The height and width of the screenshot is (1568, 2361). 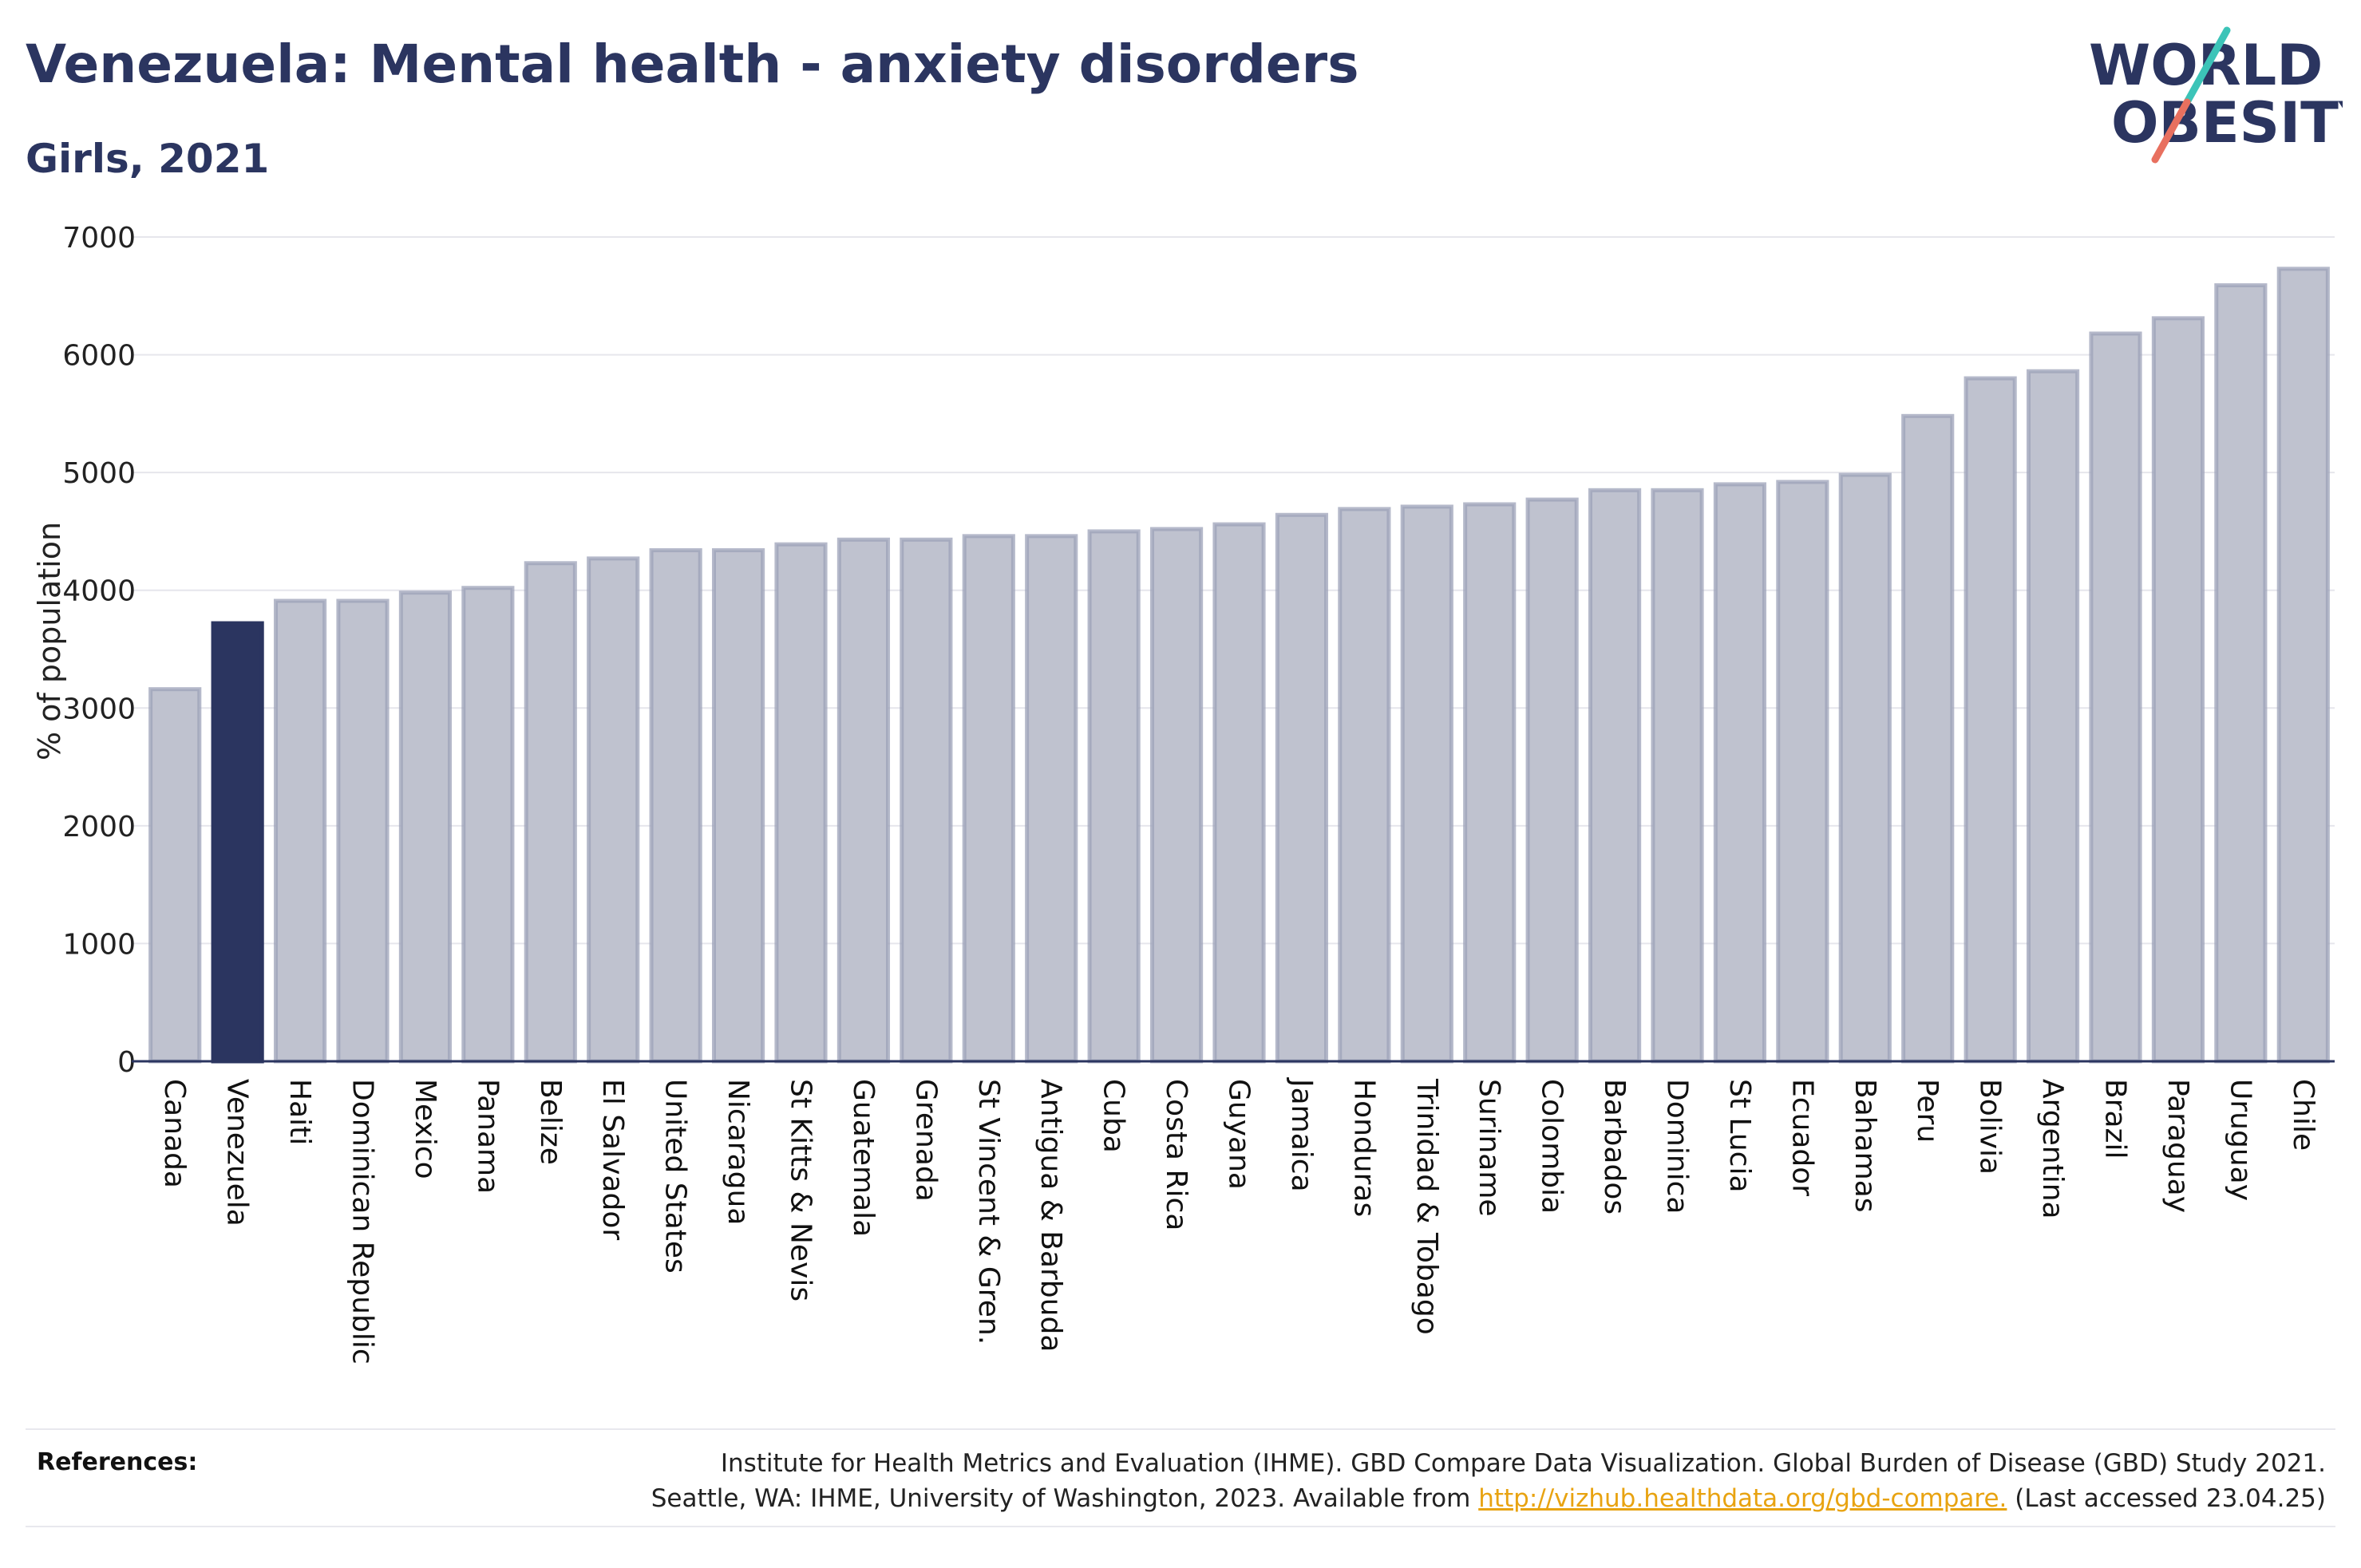 I want to click on y-tick-label: 4000, so click(x=99, y=591).